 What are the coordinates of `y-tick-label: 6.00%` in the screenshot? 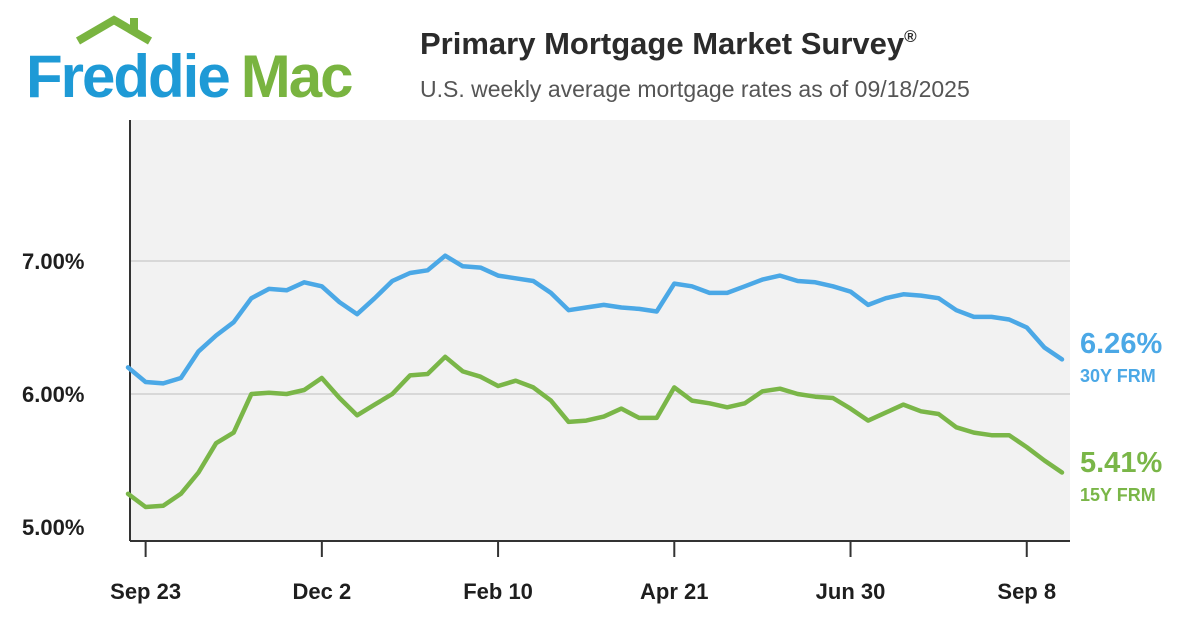 It's located at (53, 394).